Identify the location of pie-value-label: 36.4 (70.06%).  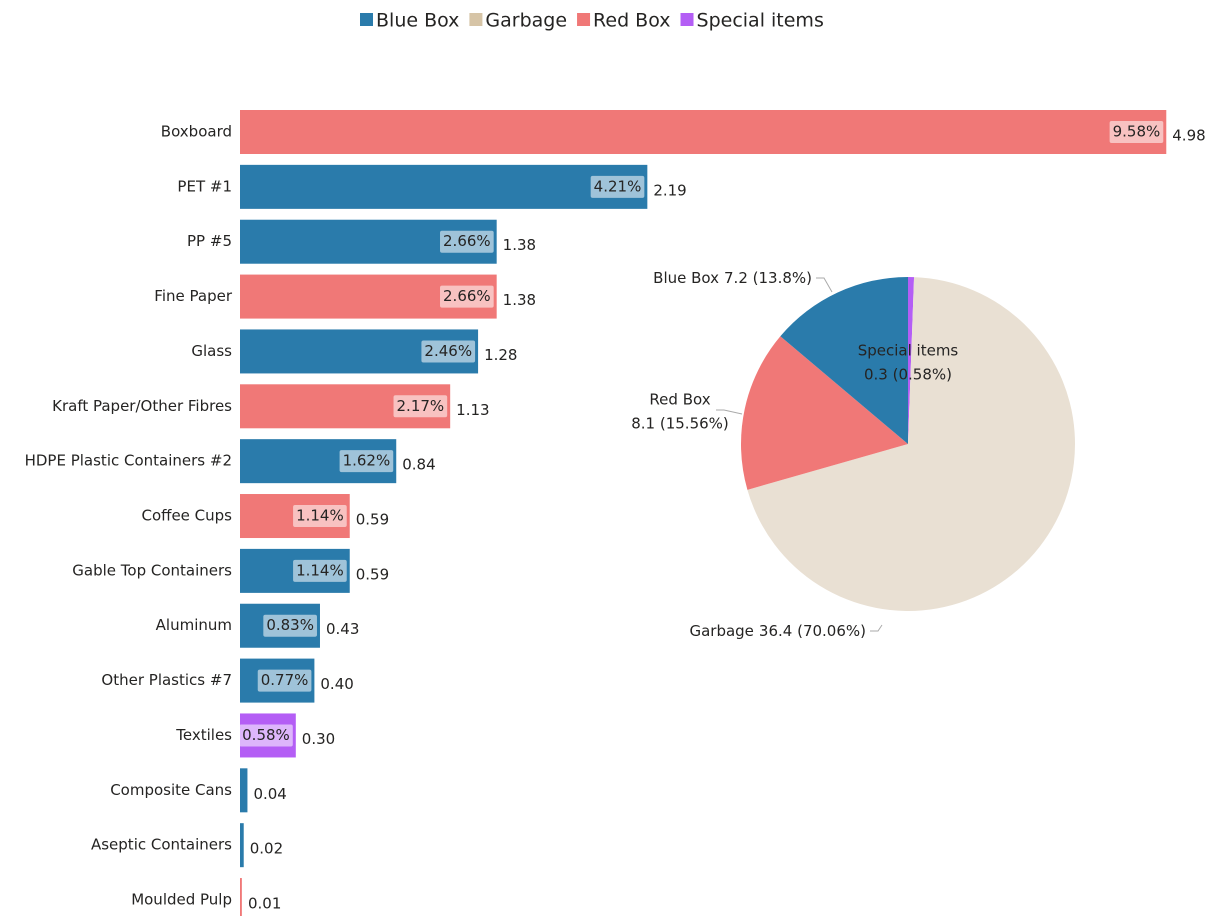
(812, 631).